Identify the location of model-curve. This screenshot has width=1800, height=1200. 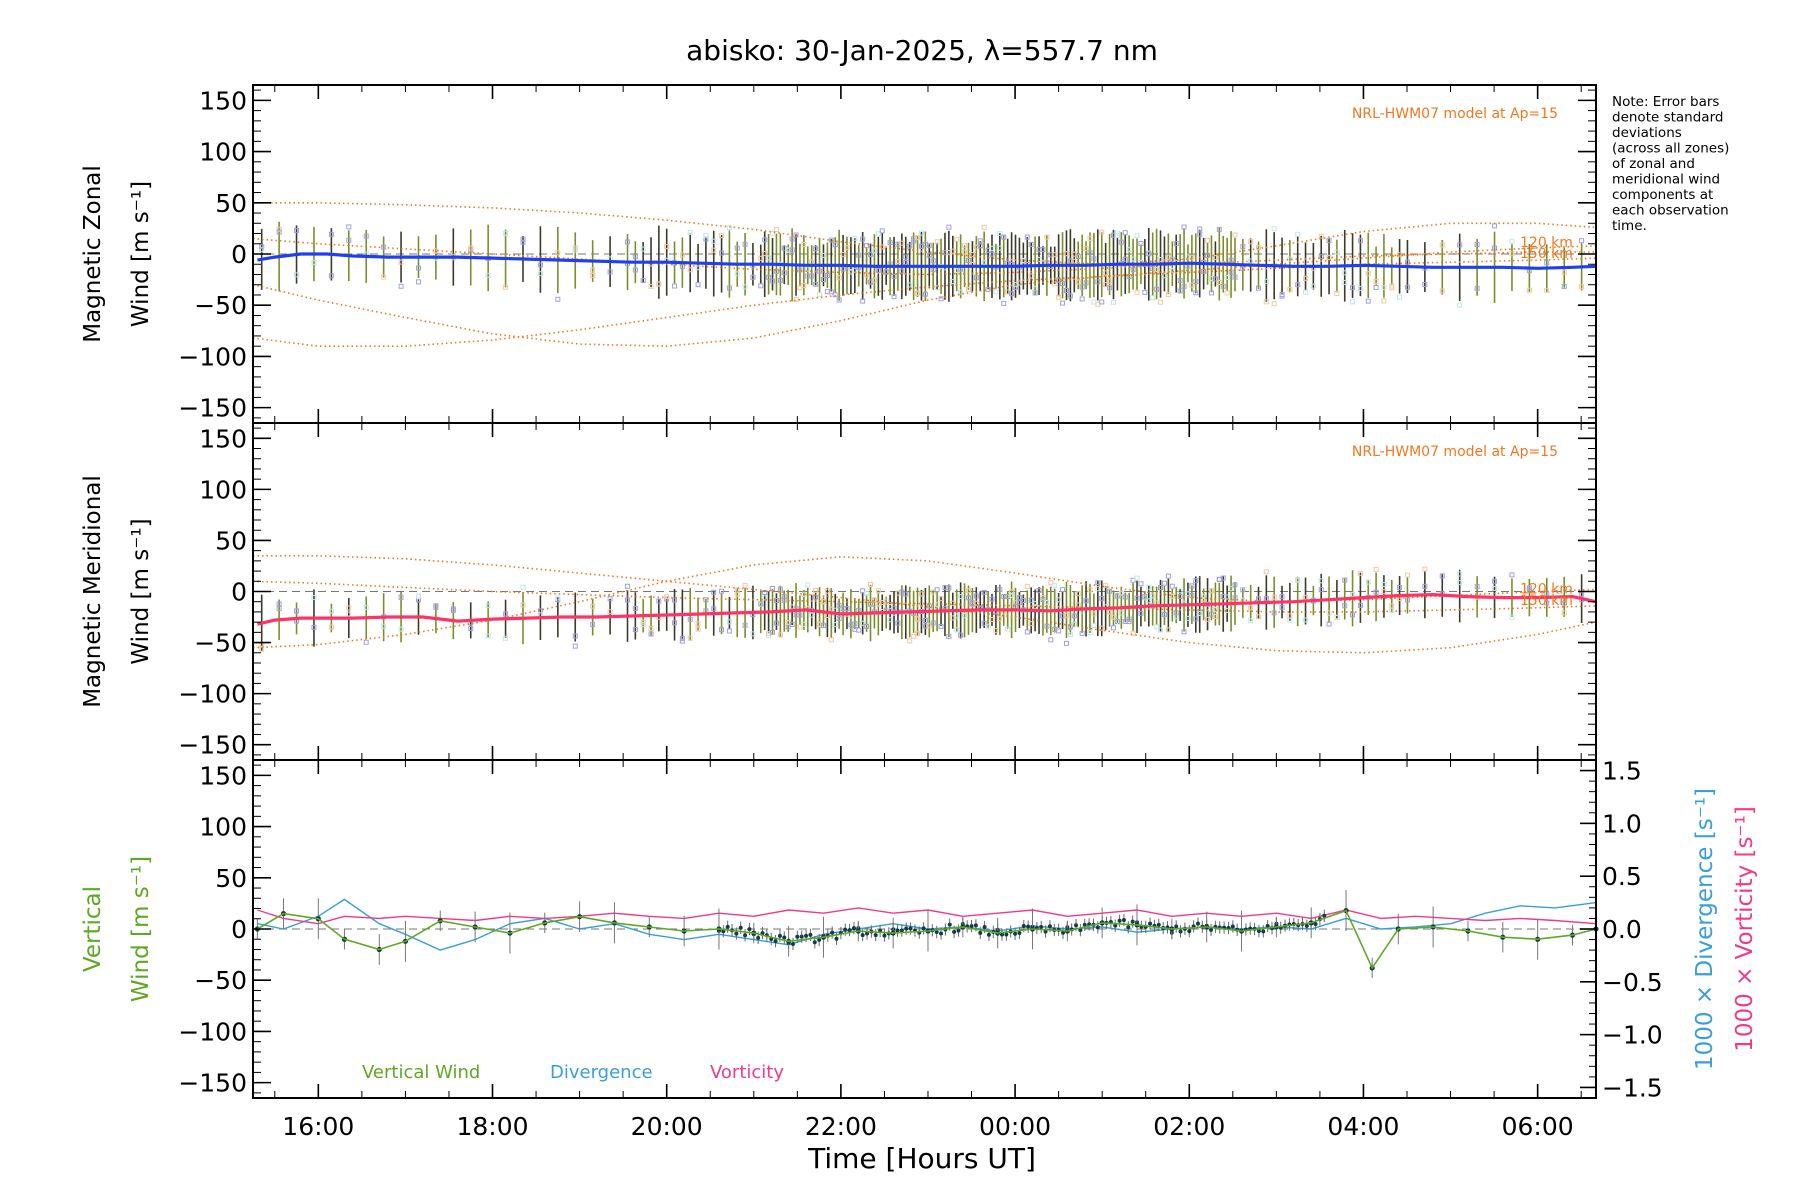
(924, 296).